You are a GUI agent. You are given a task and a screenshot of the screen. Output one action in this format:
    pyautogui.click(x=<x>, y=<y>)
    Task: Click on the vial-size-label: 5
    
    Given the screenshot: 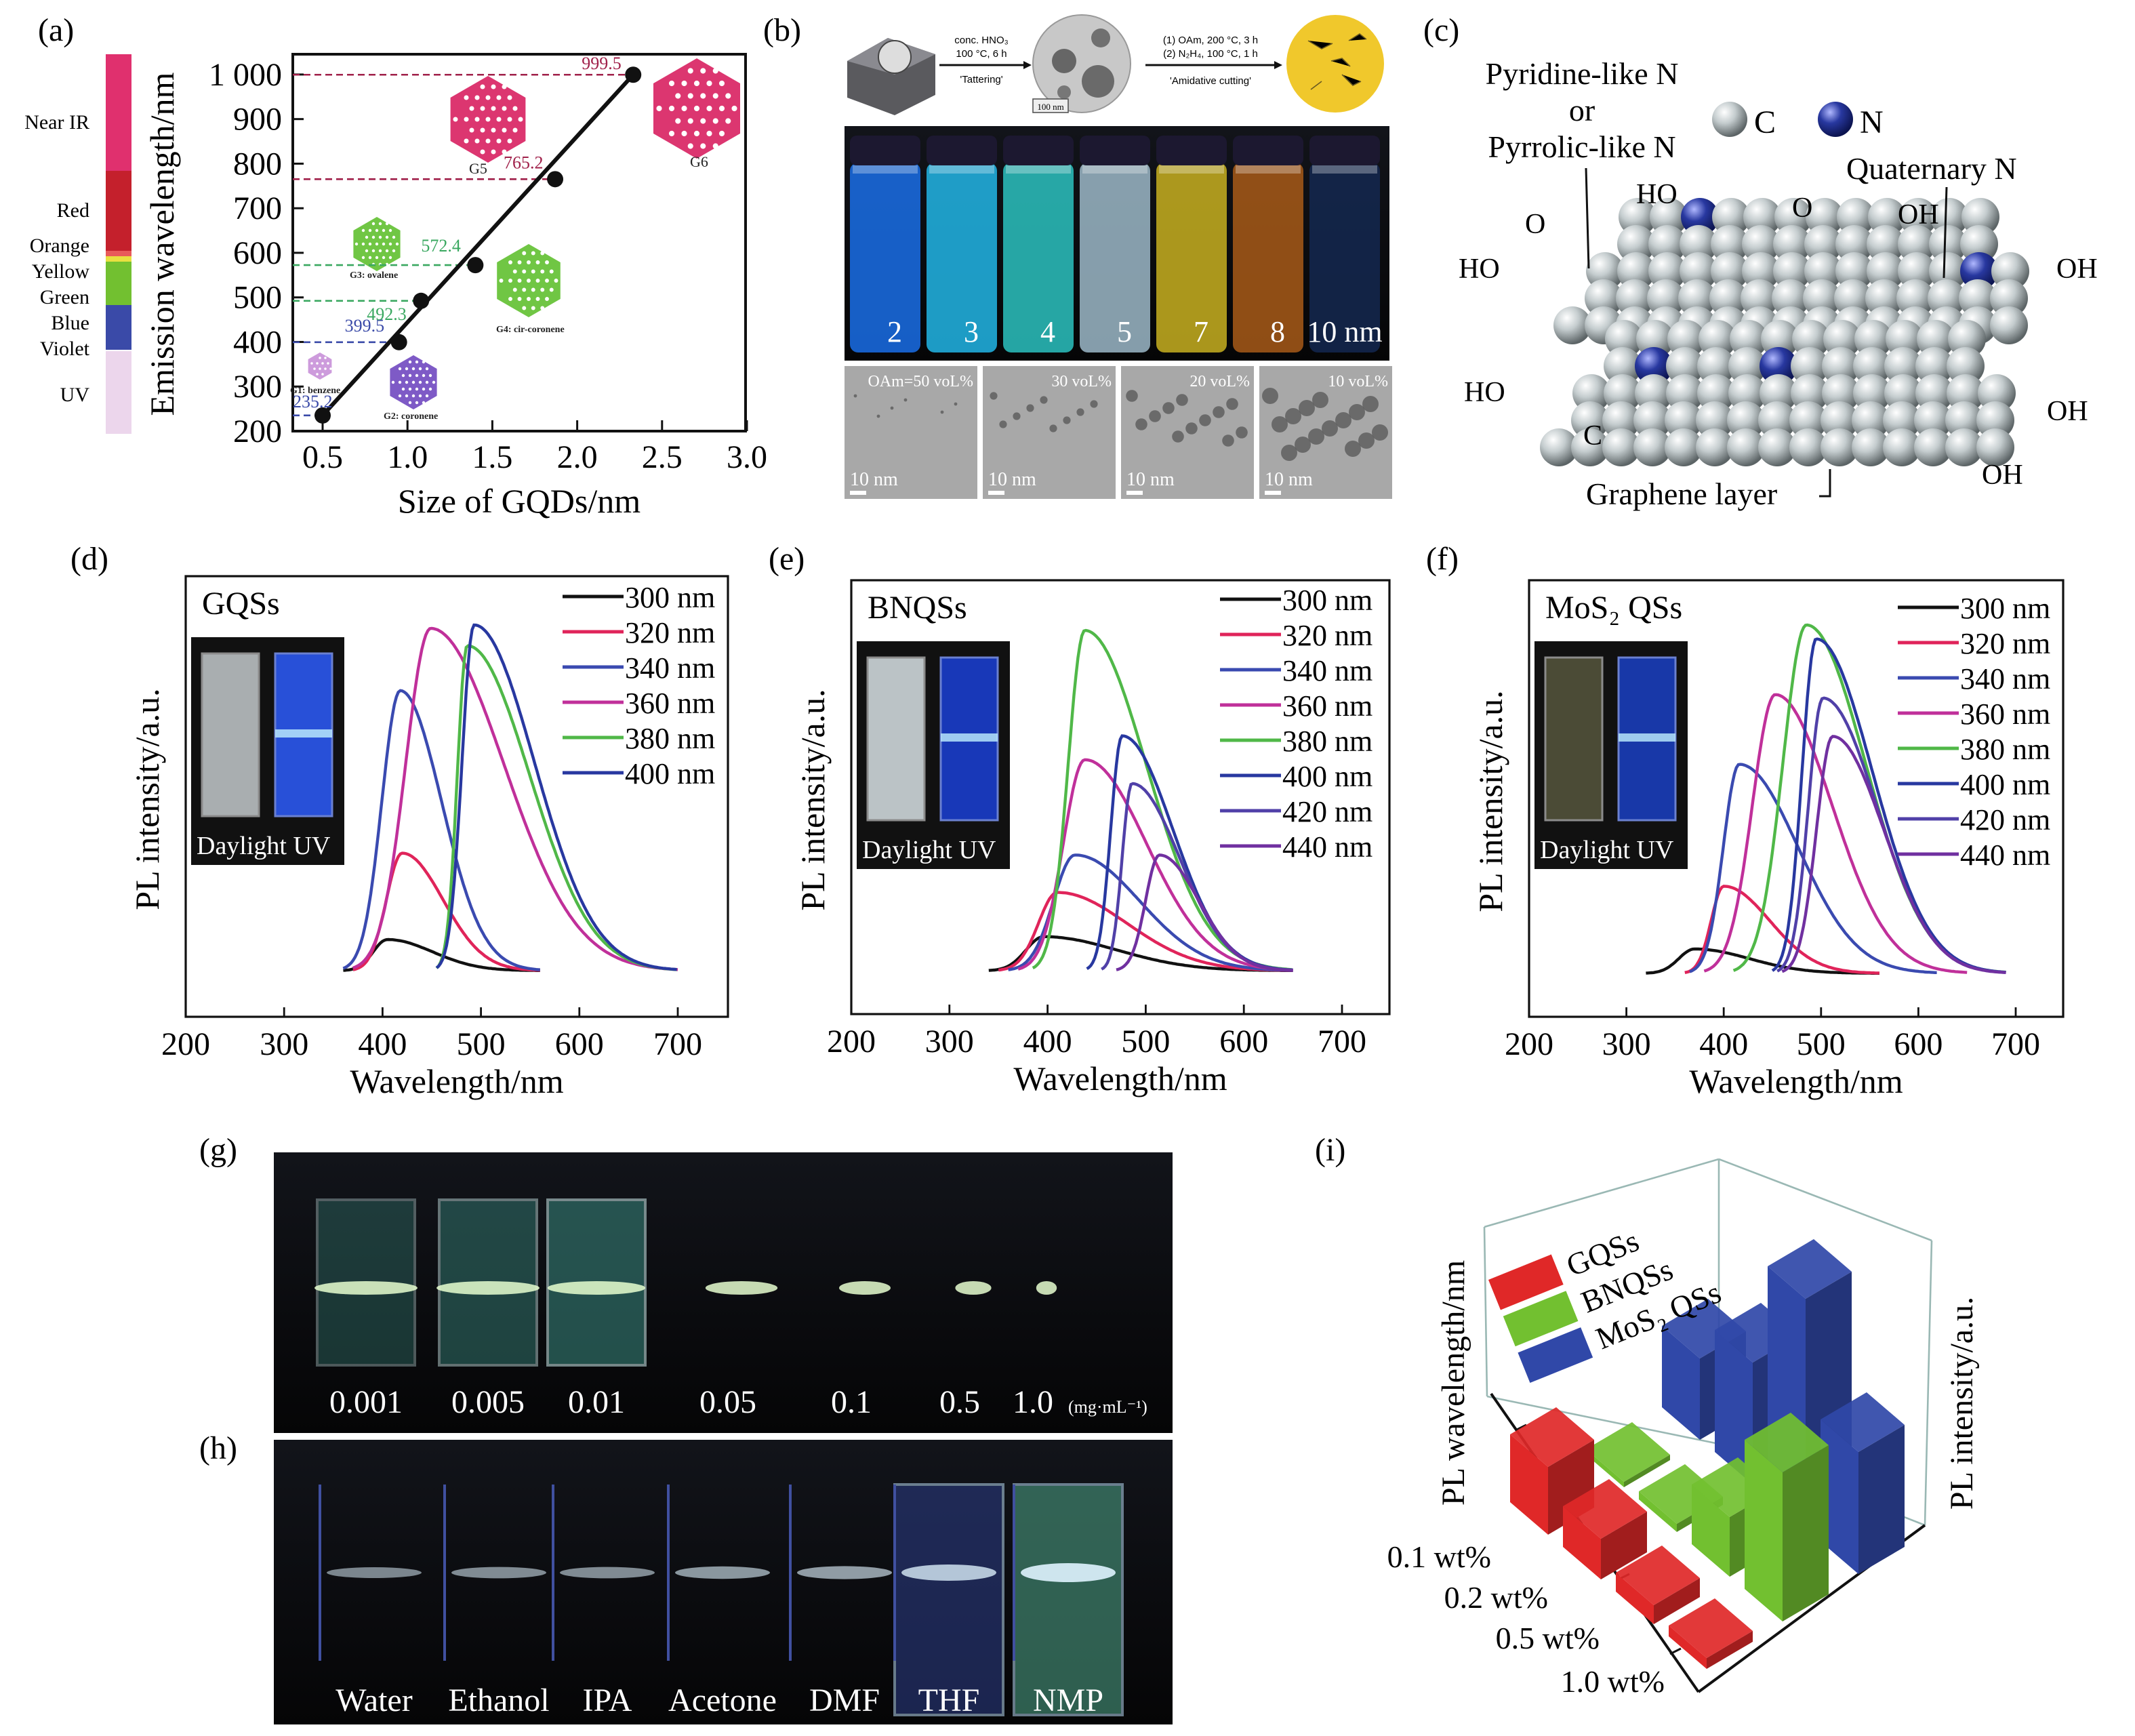 What is the action you would take?
    pyautogui.click(x=1125, y=331)
    